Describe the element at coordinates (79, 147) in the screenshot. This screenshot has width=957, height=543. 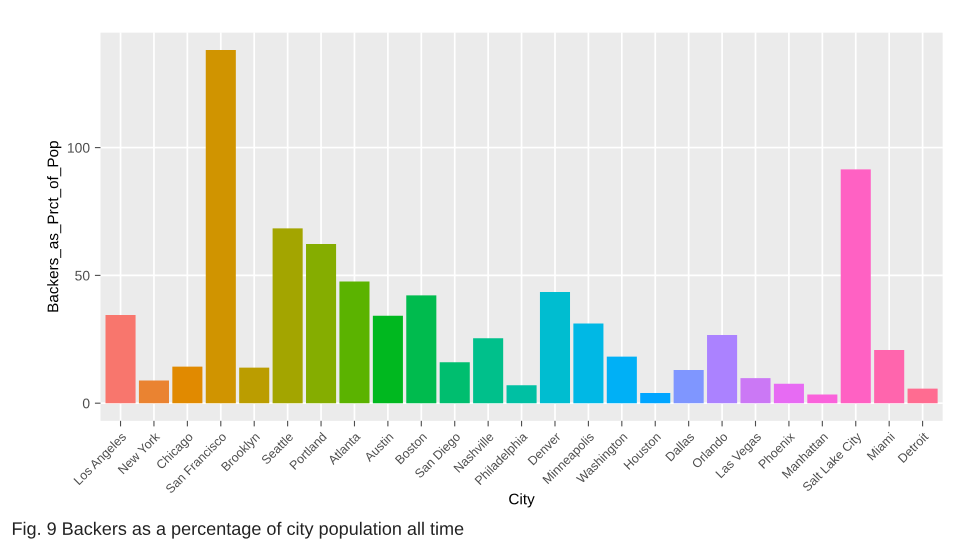
I see `y-tick-label: 100` at that location.